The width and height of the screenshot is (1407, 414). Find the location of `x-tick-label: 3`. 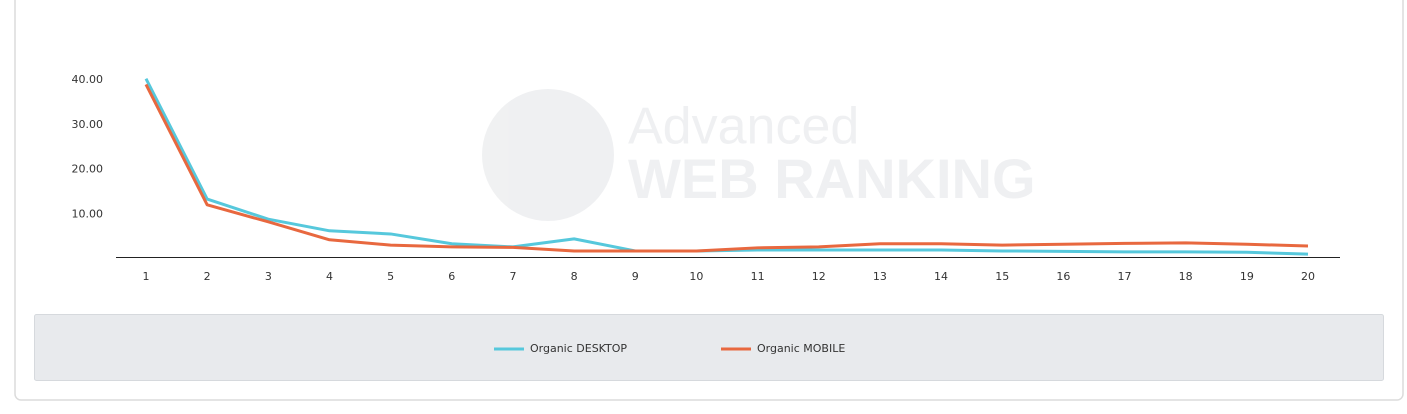

x-tick-label: 3 is located at coordinates (268, 276).